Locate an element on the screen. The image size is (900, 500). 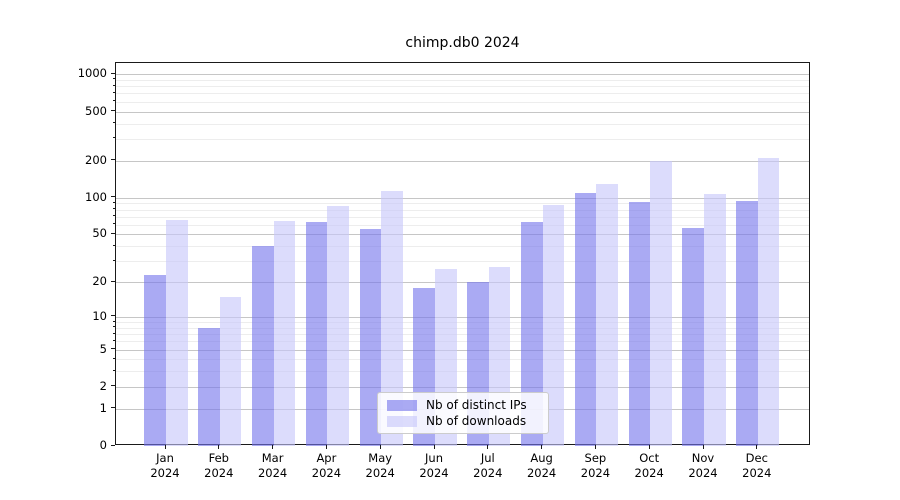
y-tick-label-100: 100 is located at coordinates (96, 196).